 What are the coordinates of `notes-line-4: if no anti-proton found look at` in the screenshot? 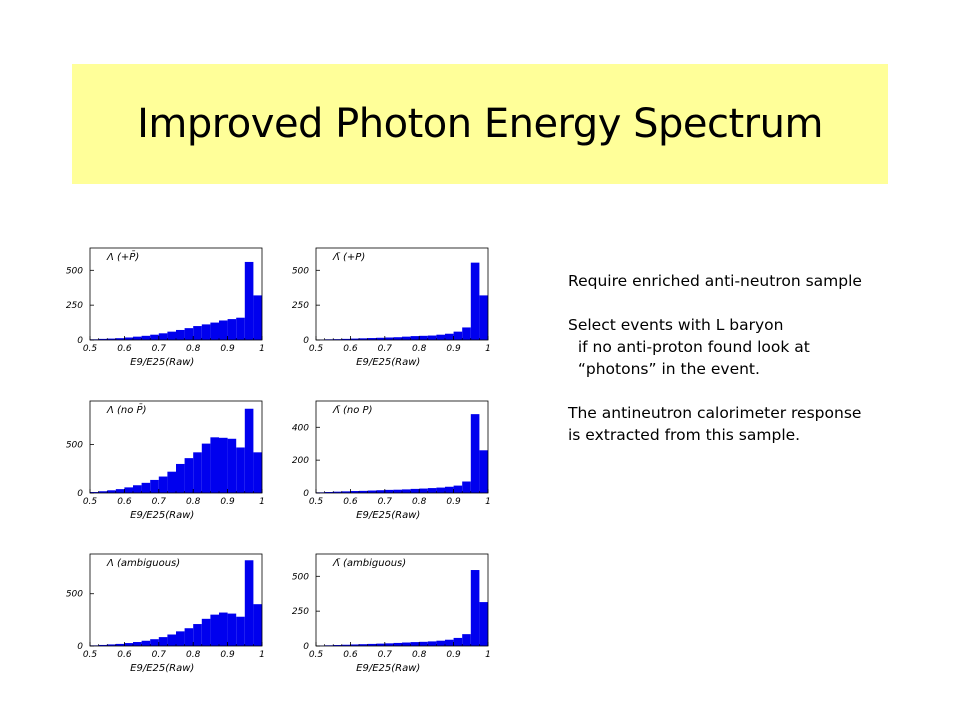 It's located at (689, 347).